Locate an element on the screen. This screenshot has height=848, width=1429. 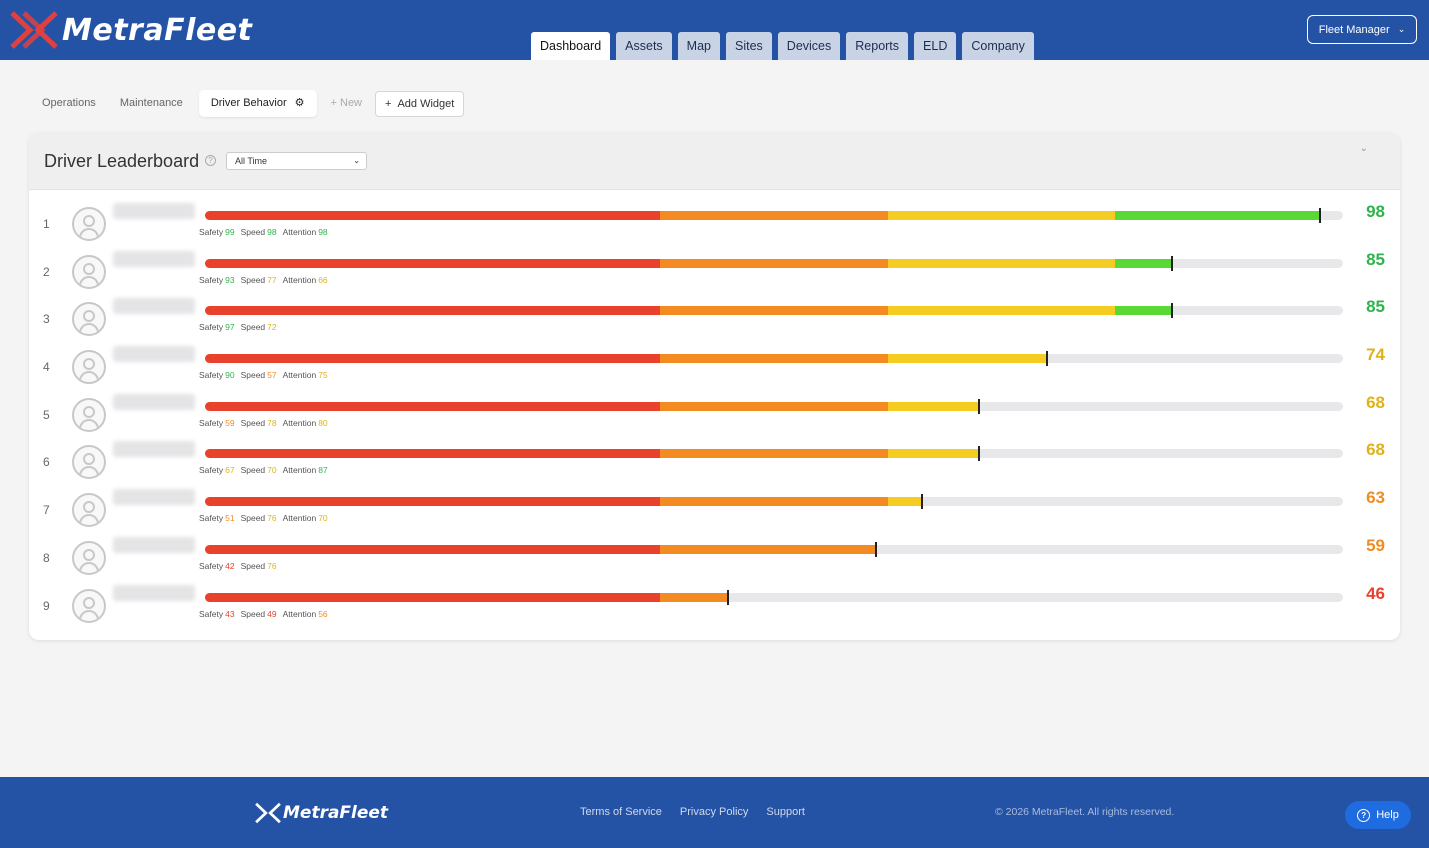
metric-safety: Safety 99 is located at coordinates (217, 232).